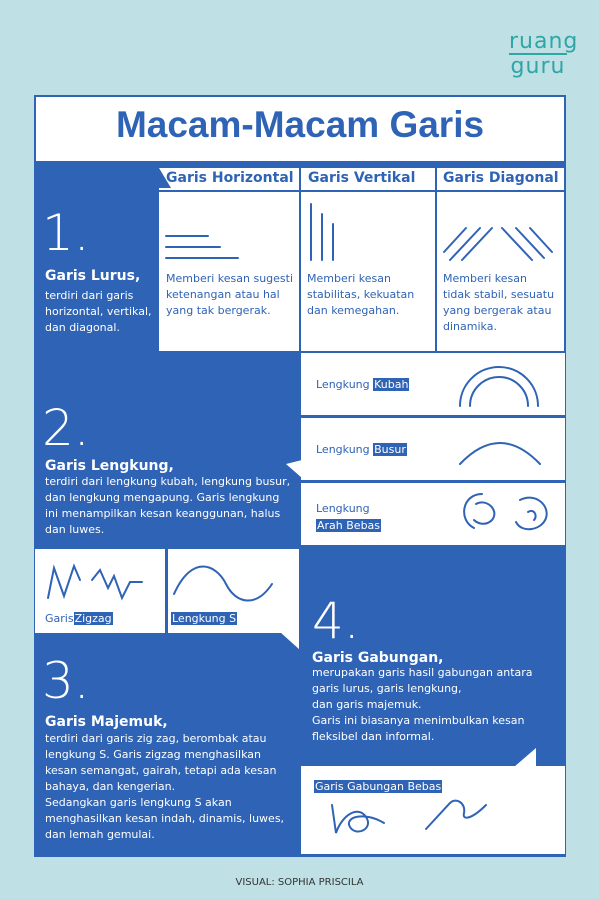 The width and height of the screenshot is (599, 899). Describe the element at coordinates (299, 882) in the screenshot. I see `footer-credit: VISUAL: SOPHIA PRISCILA` at that location.